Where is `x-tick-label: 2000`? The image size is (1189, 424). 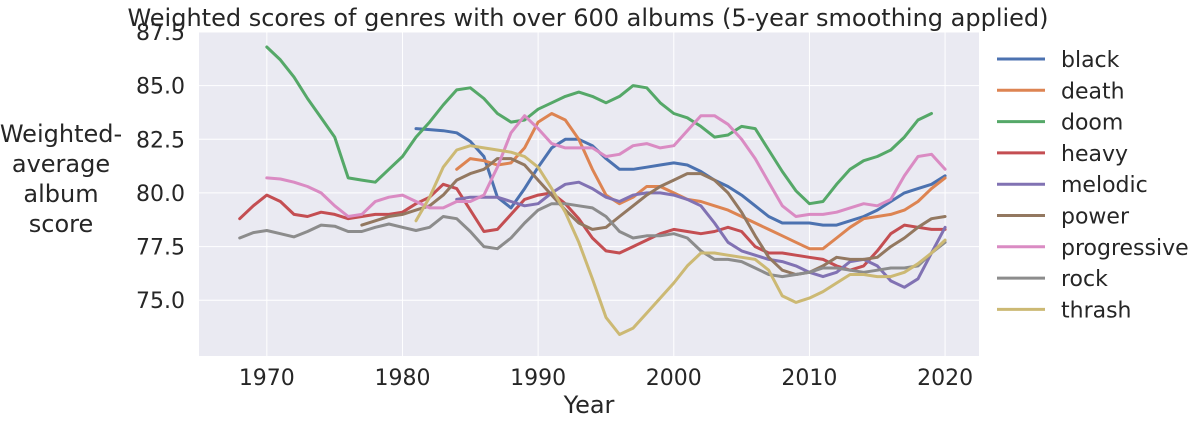 x-tick-label: 2000 is located at coordinates (674, 378).